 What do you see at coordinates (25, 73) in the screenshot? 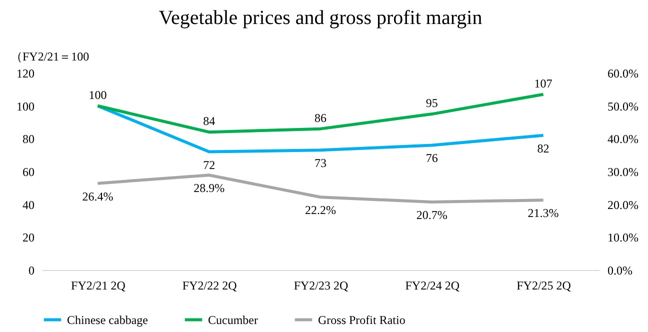
I see `y-tick-label: 120` at bounding box center [25, 73].